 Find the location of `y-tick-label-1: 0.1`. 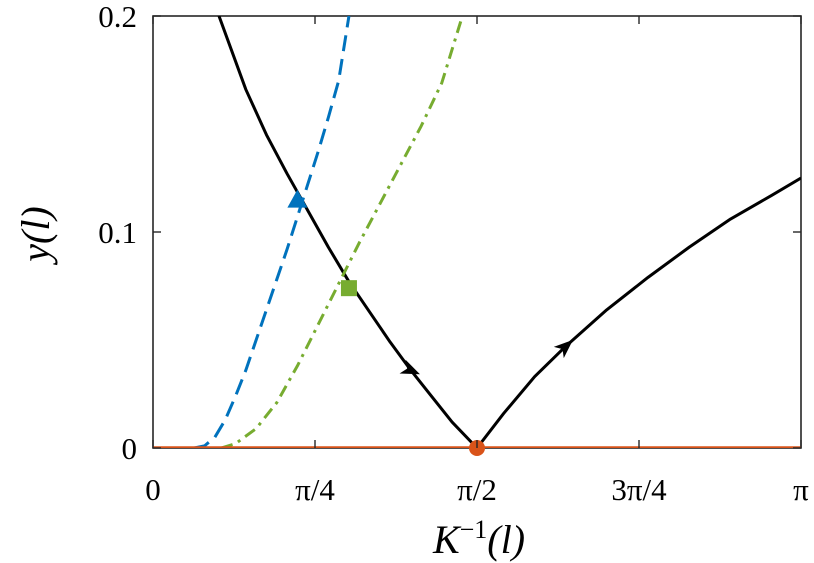

y-tick-label-1: 0.1 is located at coordinates (117, 232).